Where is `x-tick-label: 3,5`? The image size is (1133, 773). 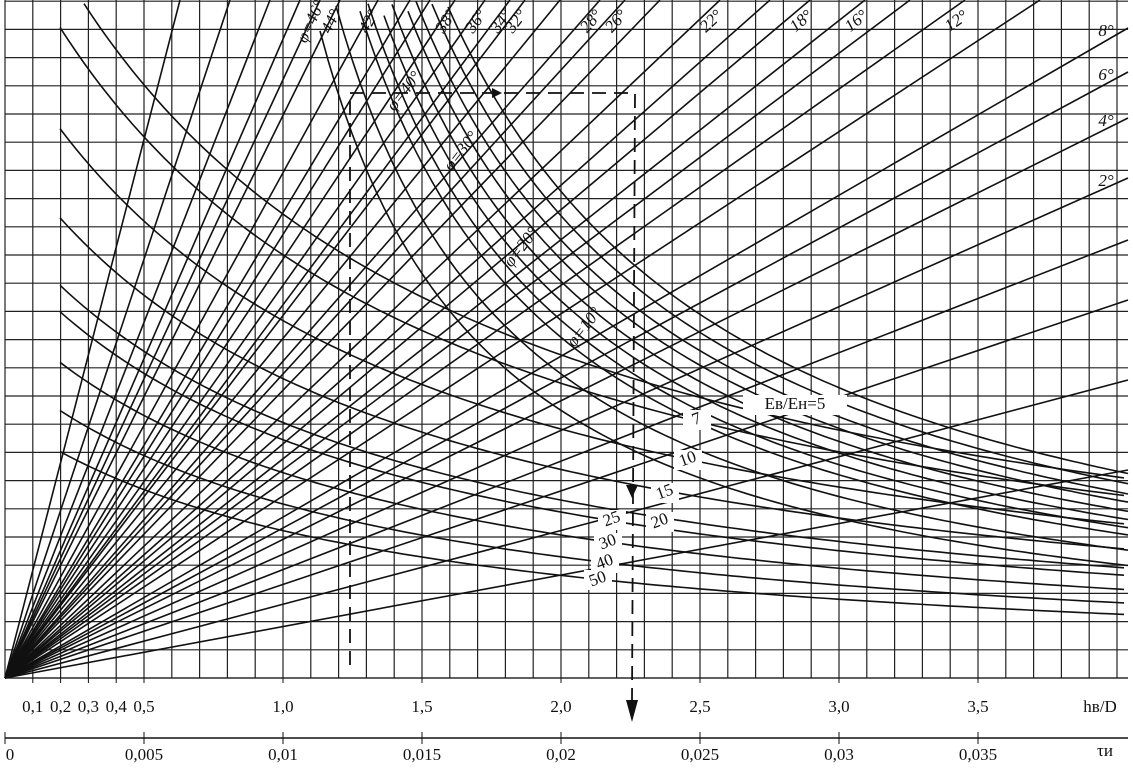 x-tick-label: 3,5 is located at coordinates (977, 706).